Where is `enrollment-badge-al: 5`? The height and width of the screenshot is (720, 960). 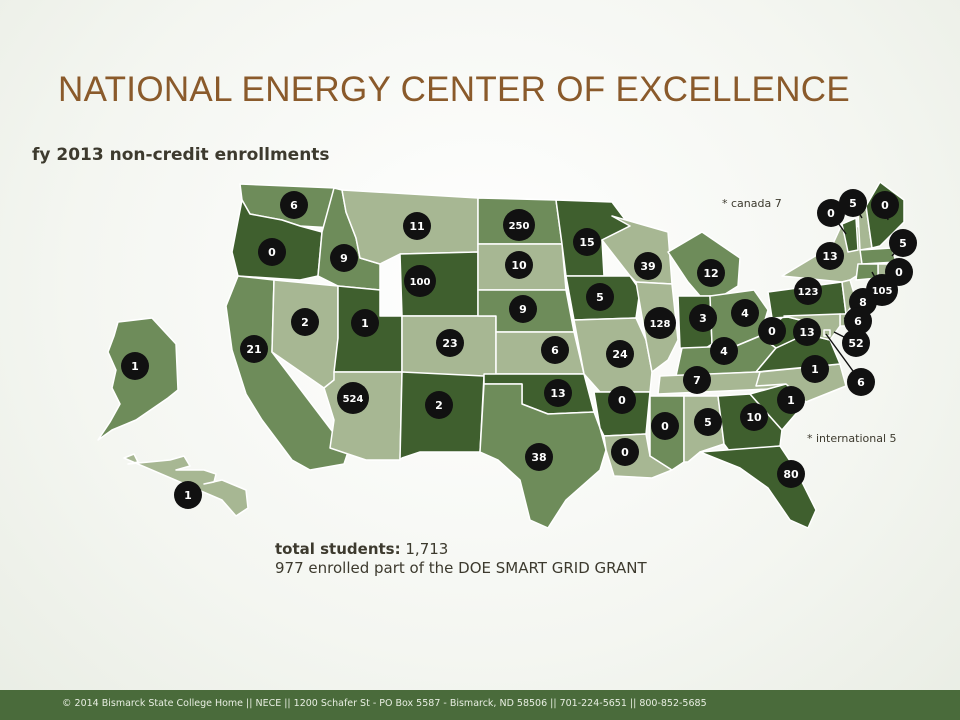
enrollment-badge-al: 5 is located at coordinates (708, 422).